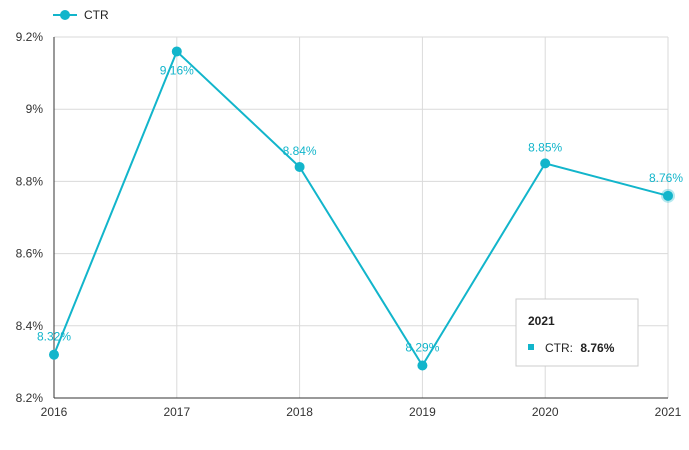 This screenshot has height=450, width=689. I want to click on tooltip: 2021 CTR: 8.76%, so click(577, 332).